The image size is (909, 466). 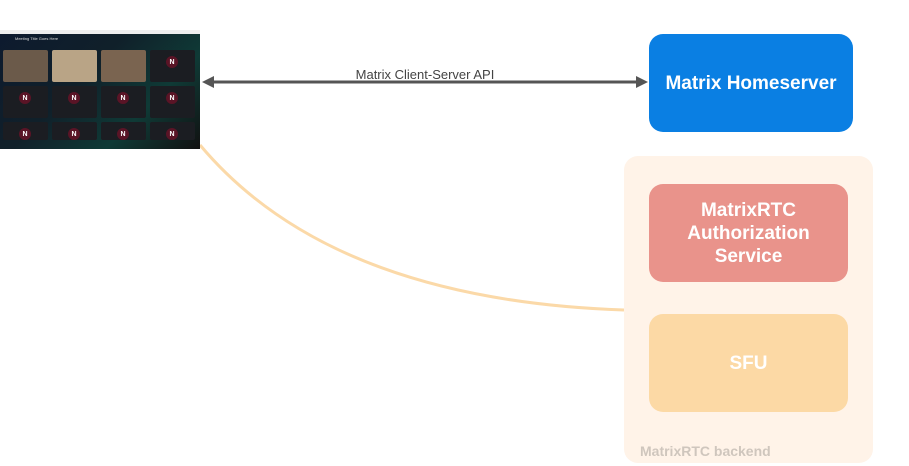 I want to click on backend-label: MatrixRTC backend, so click(x=705, y=451).